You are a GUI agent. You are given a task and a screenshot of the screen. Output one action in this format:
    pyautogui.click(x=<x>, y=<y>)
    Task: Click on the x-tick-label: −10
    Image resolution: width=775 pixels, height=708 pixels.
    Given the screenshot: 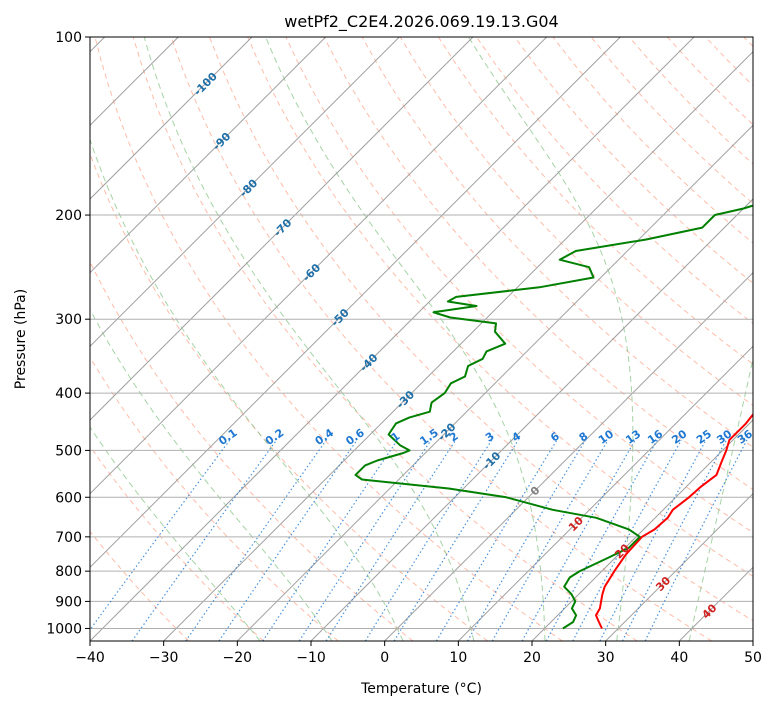 What is the action you would take?
    pyautogui.click(x=311, y=658)
    